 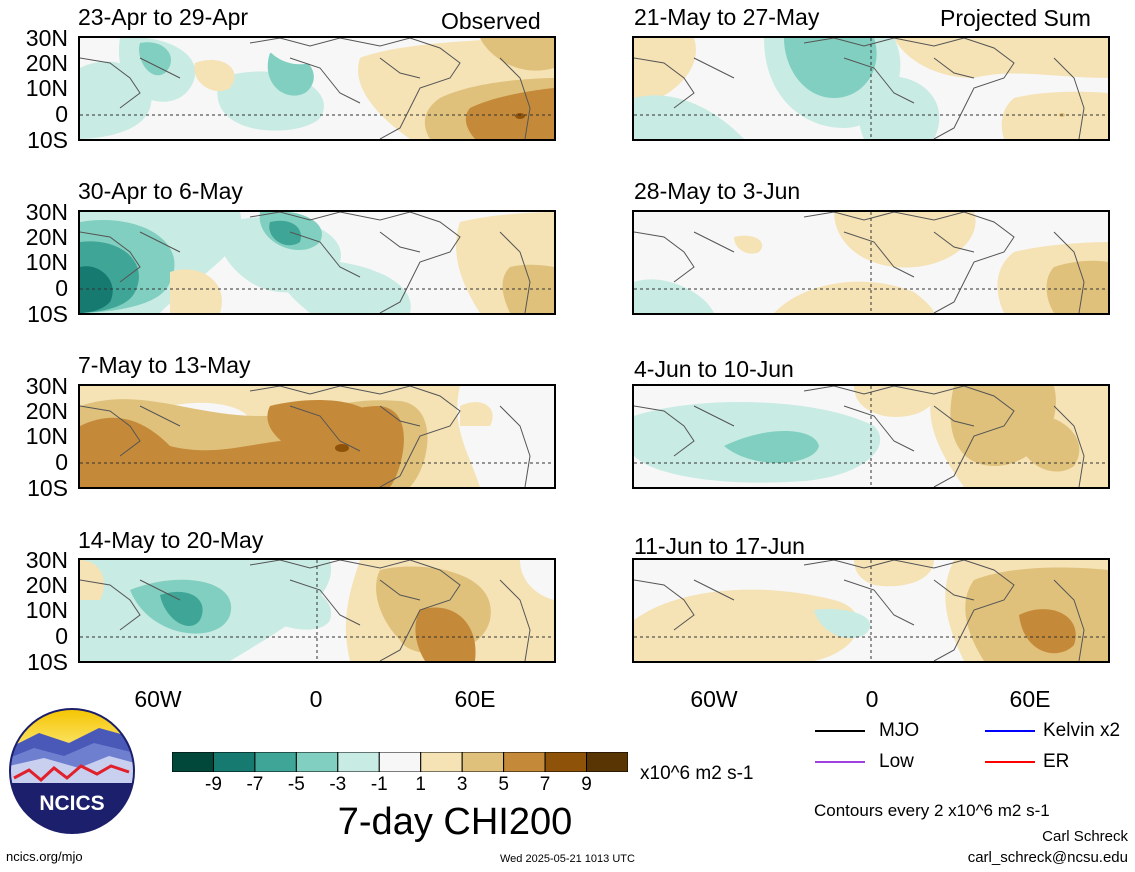 I want to click on observed-label: Observed, so click(x=491, y=21).